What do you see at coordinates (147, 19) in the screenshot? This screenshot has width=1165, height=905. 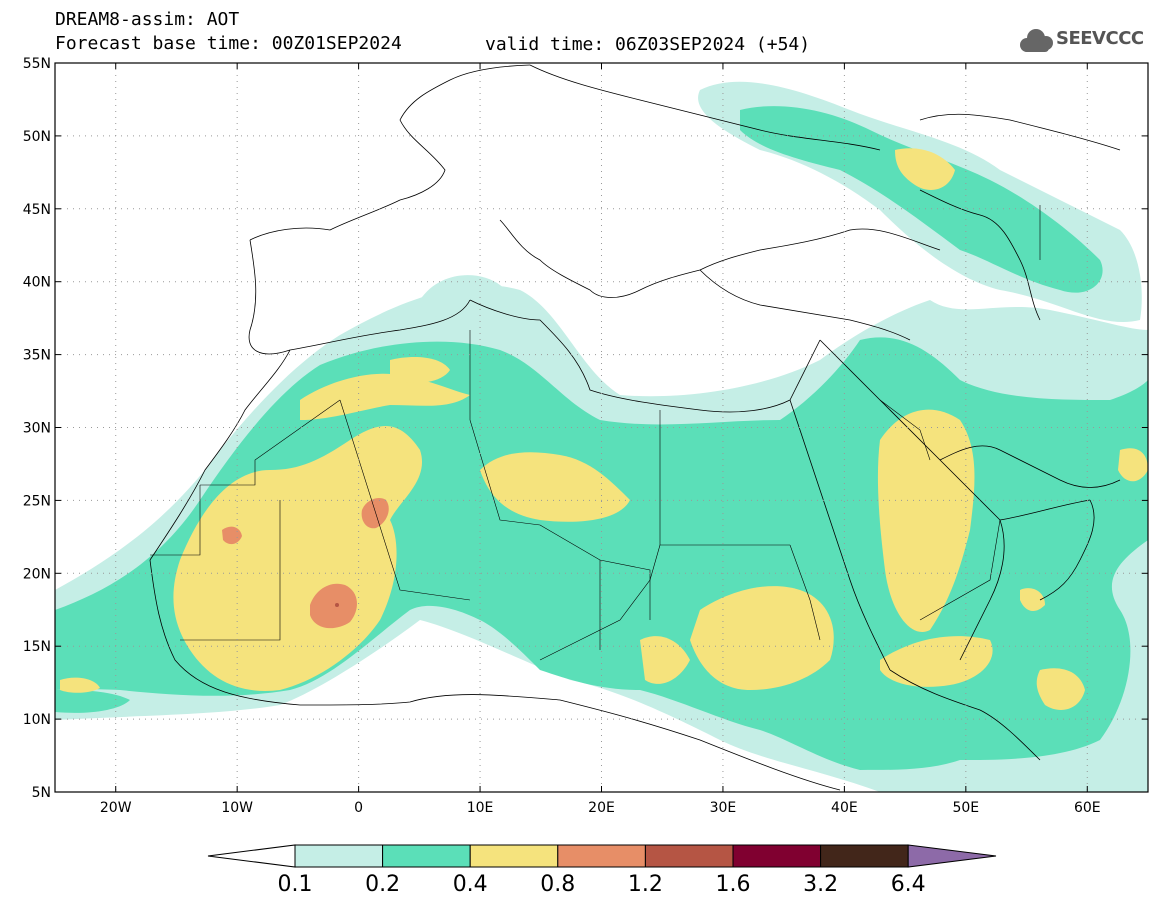 I see `map-title: DREAM8-assim: AOT` at bounding box center [147, 19].